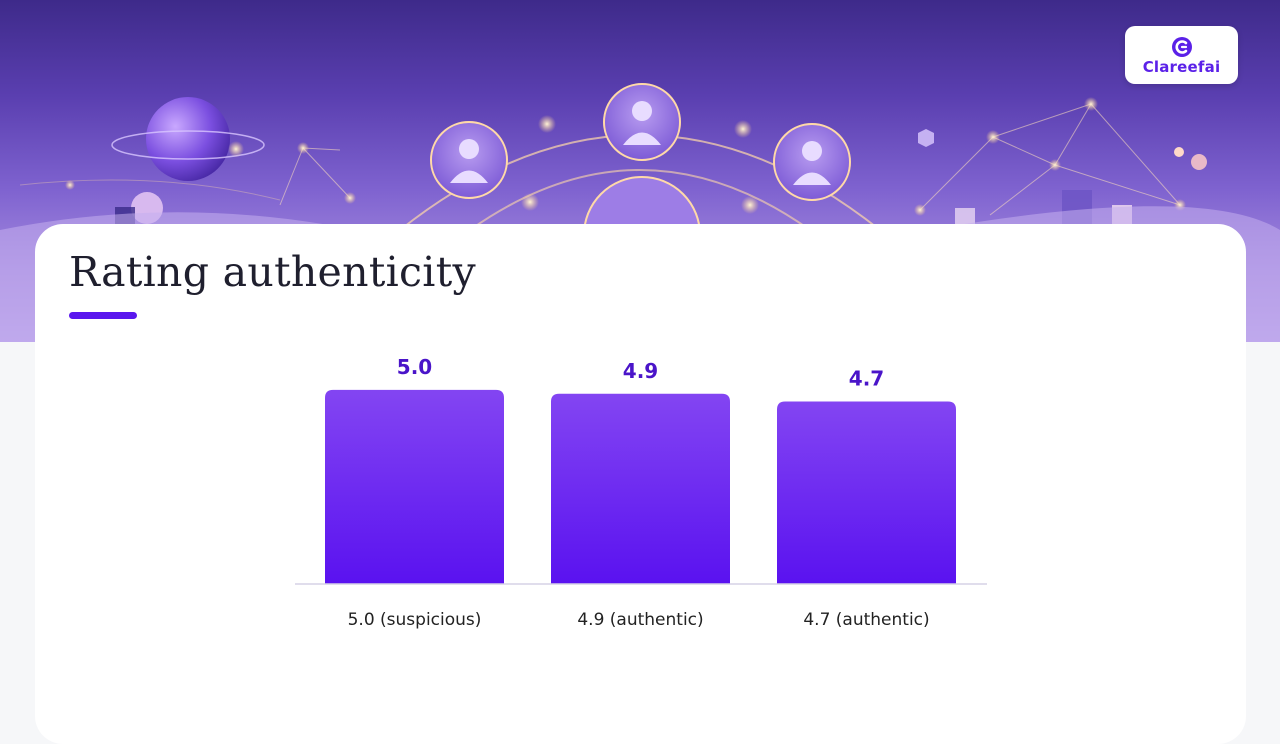  I want to click on person-bubble-right, so click(812, 162).